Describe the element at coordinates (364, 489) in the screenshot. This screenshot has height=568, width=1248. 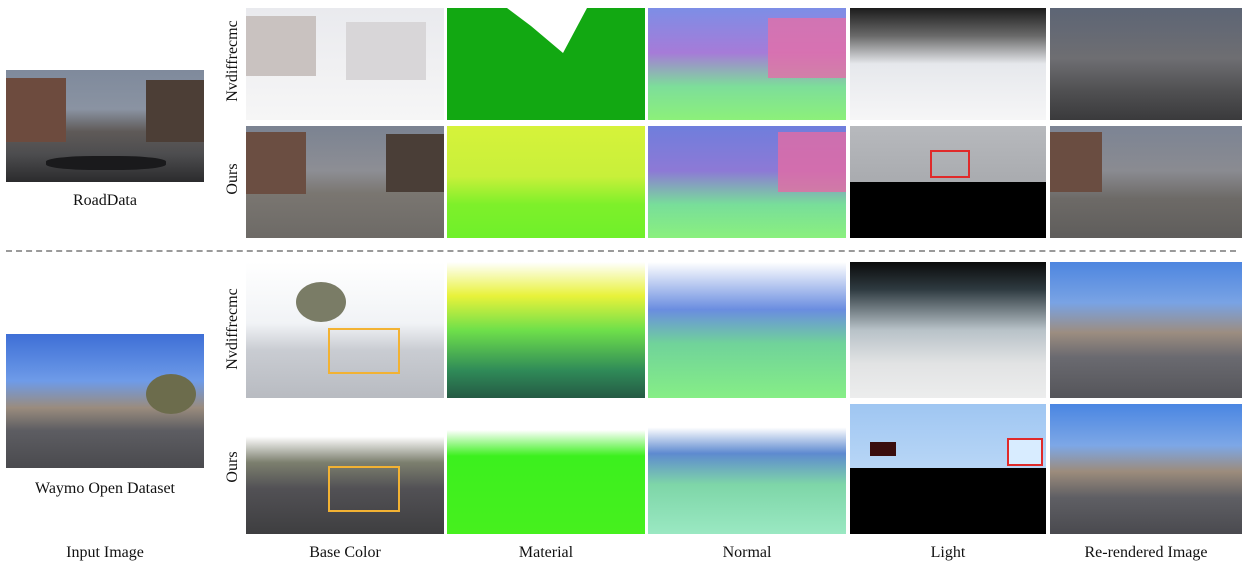
I see `waymo-ours-highlight-box` at that location.